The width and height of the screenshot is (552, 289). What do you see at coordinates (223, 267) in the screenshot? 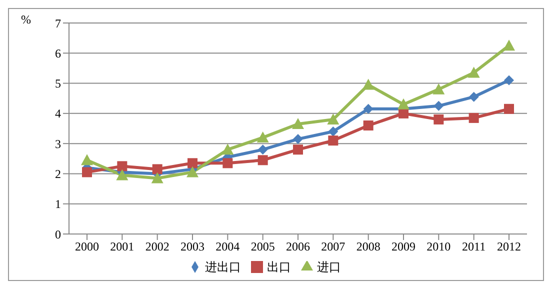
I see `legend-label: 进出口` at bounding box center [223, 267].